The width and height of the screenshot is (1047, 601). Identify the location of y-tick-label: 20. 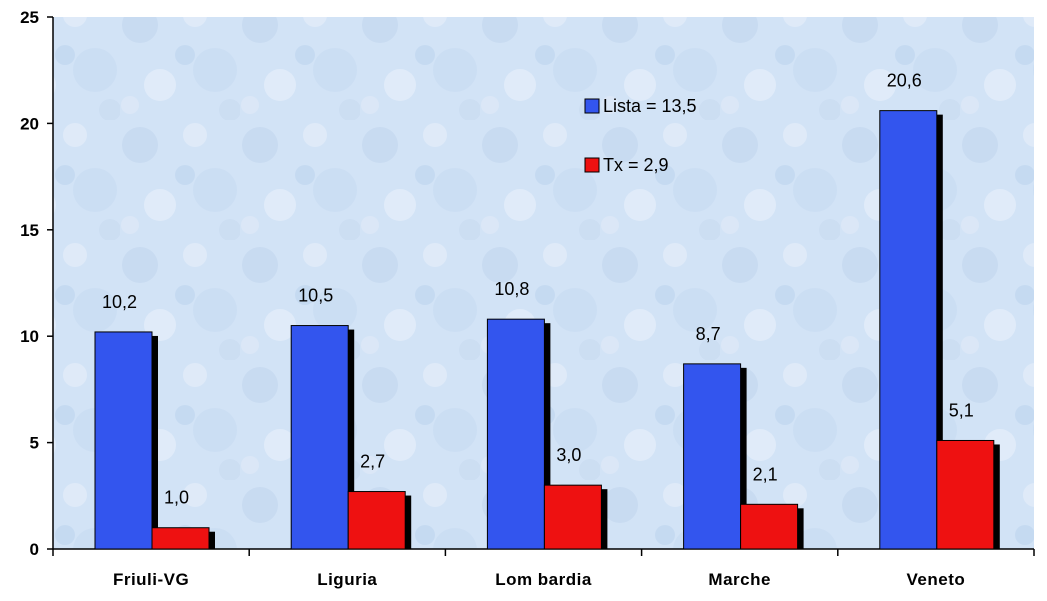
(29, 123).